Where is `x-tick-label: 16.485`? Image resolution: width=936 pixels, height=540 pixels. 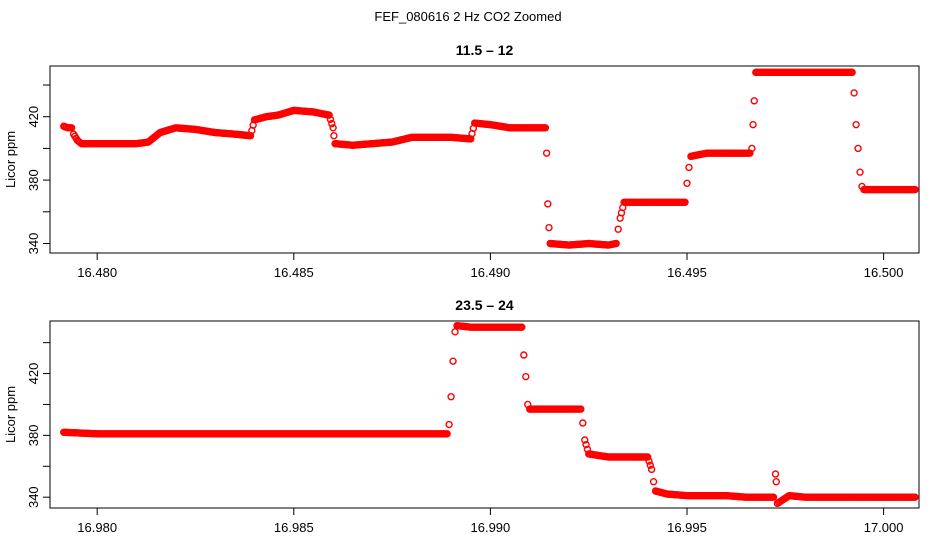 x-tick-label: 16.485 is located at coordinates (294, 272).